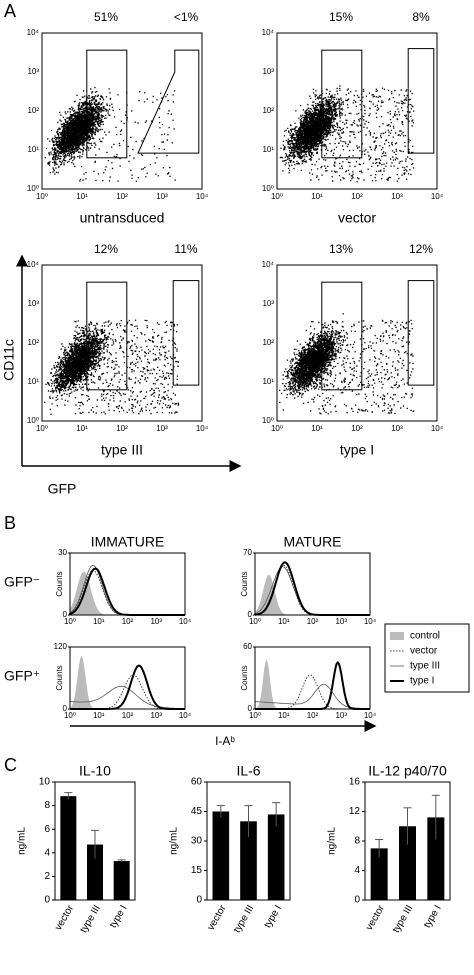 This screenshot has width=474, height=975. I want to click on y-tick-label: 45, so click(197, 811).